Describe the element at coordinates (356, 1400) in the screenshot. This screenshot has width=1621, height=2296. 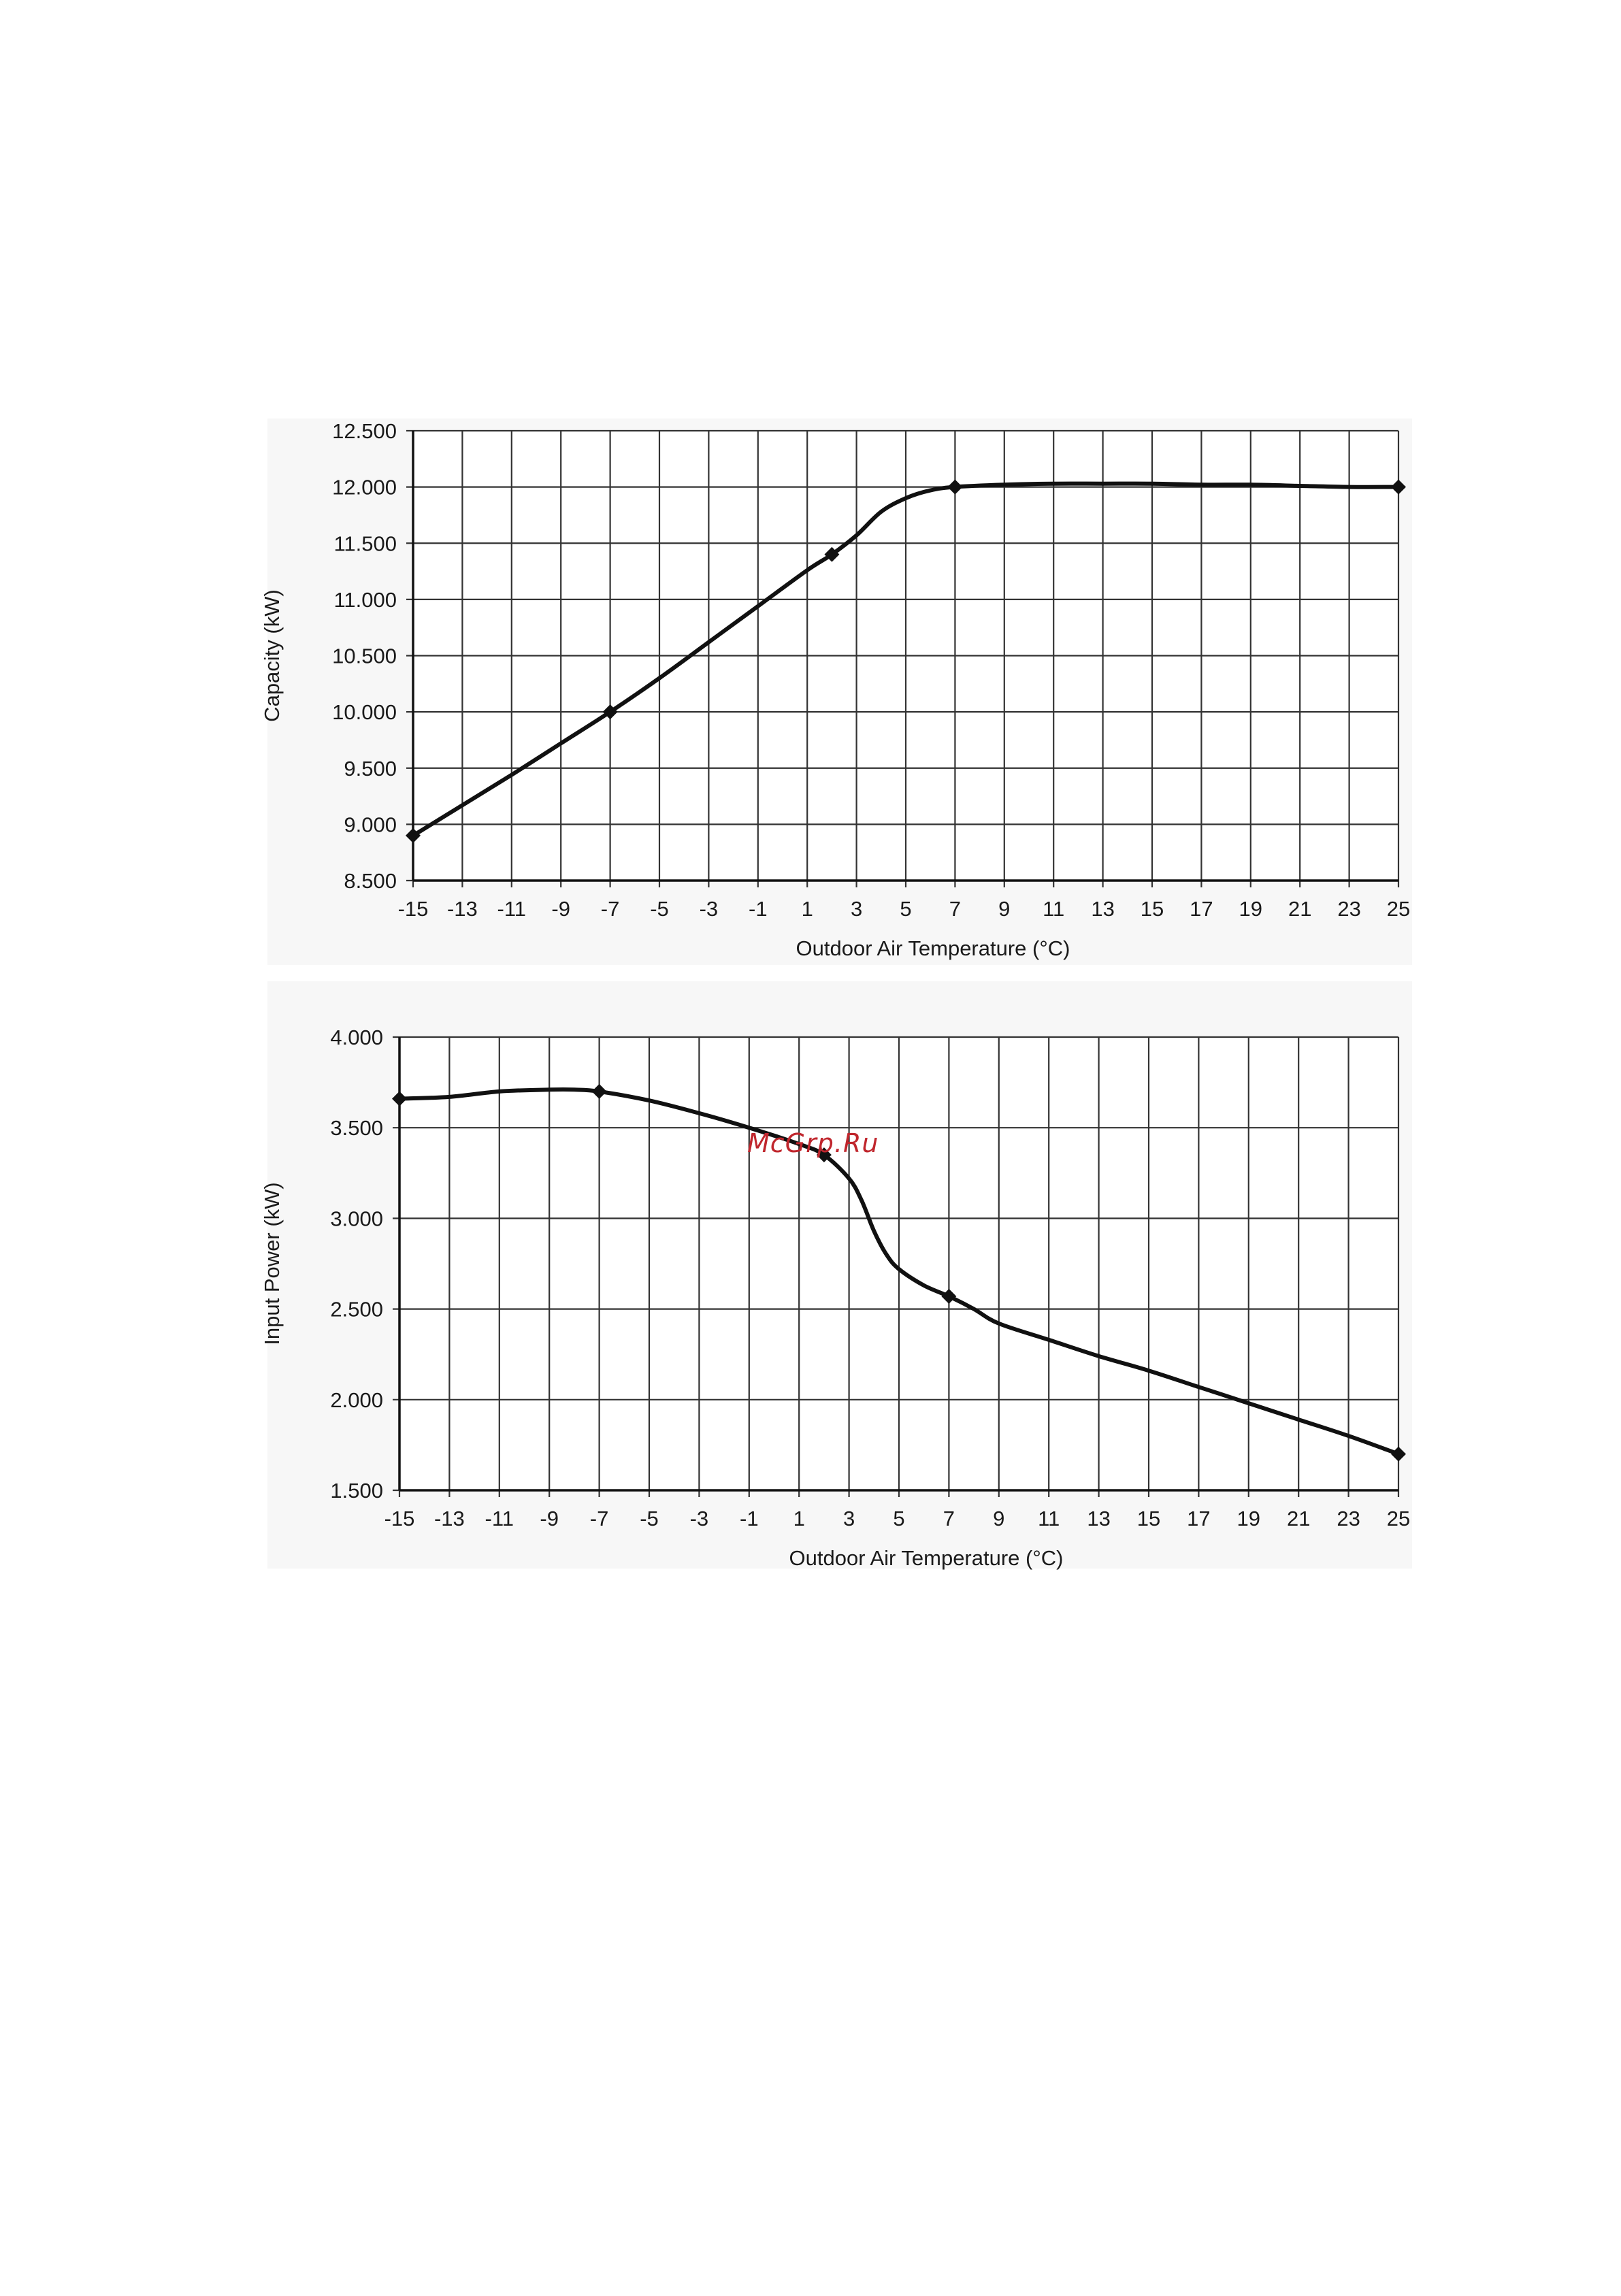
I see `y-tick-label: 2.000` at that location.